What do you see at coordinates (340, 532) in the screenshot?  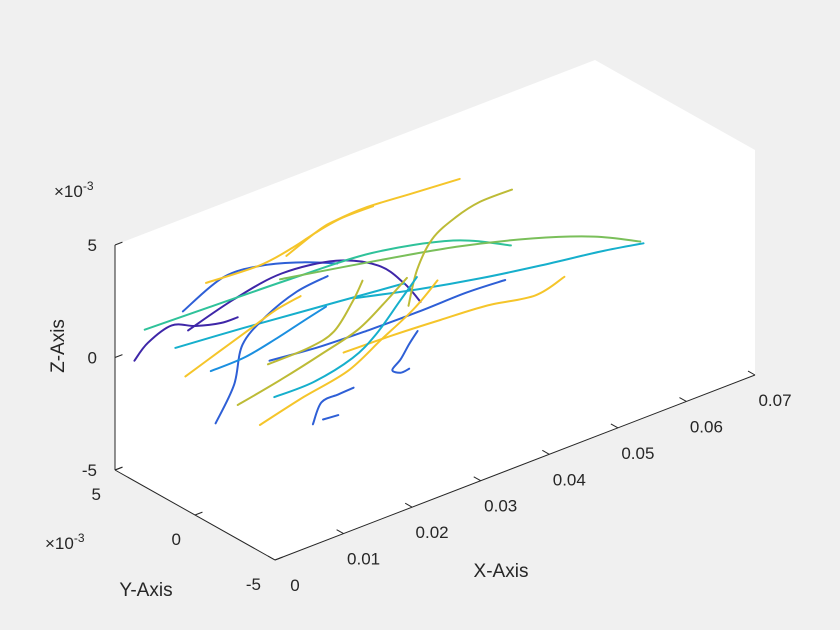 I see `x-tick-1-mark` at bounding box center [340, 532].